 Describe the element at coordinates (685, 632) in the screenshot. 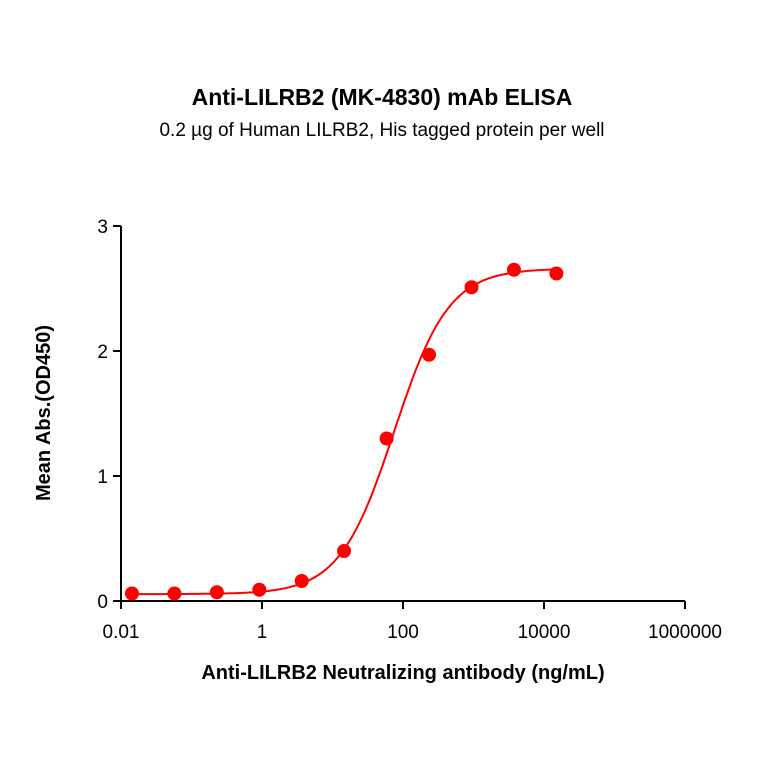

I see `x-tick-label: 1000000` at that location.